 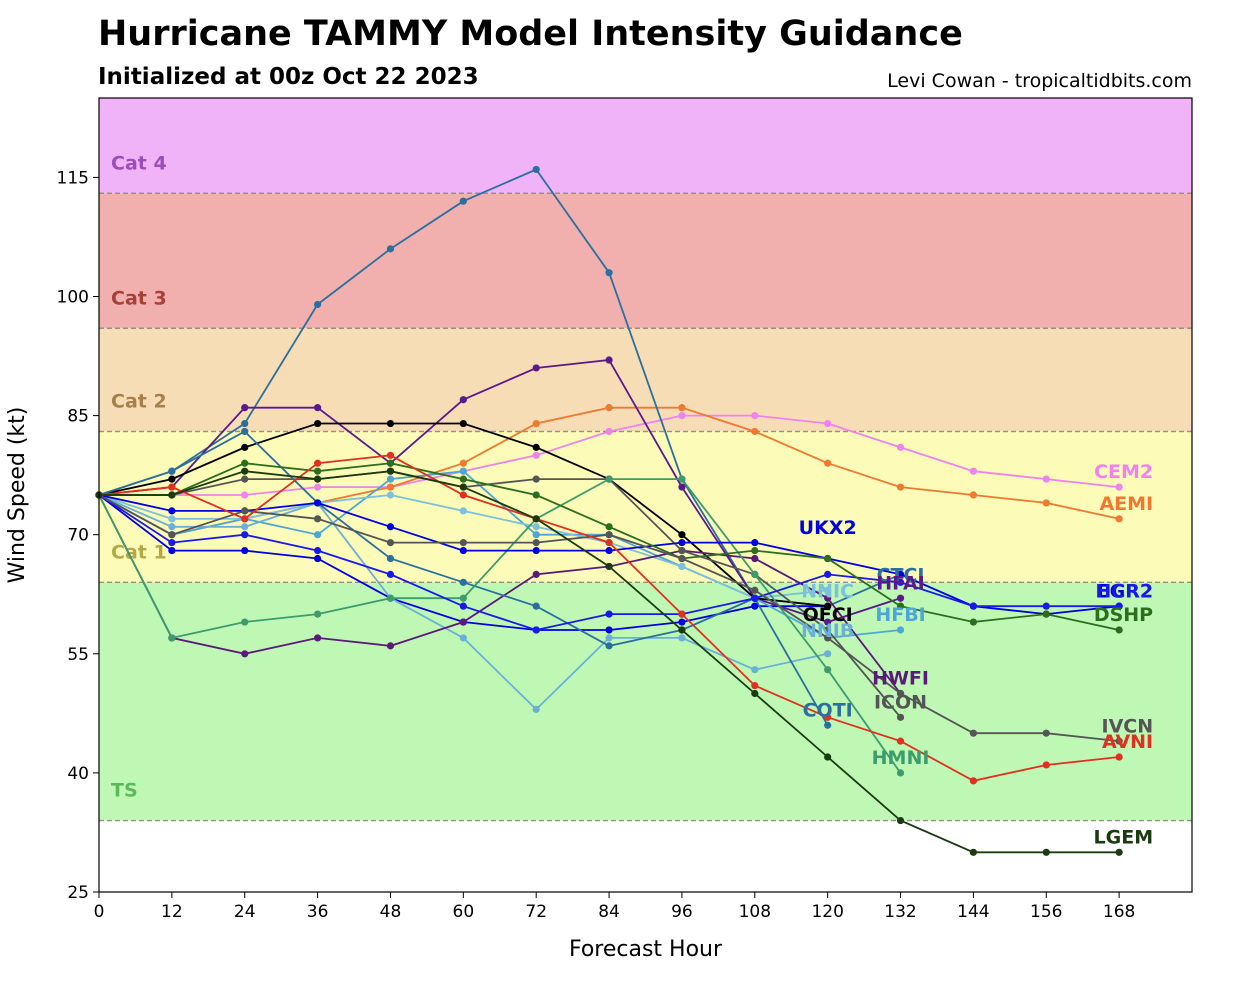 I want to click on x-tick-label: 48, so click(x=391, y=912).